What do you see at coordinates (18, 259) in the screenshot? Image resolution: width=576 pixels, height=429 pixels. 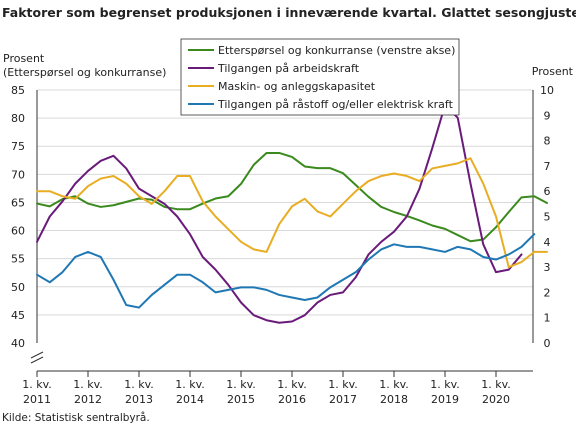 I see `left-tick-label-3: 55` at bounding box center [18, 259].